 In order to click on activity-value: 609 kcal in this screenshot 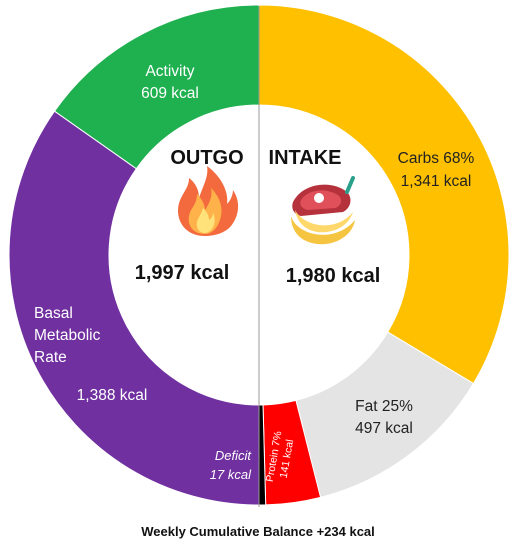, I will do `click(170, 93)`.